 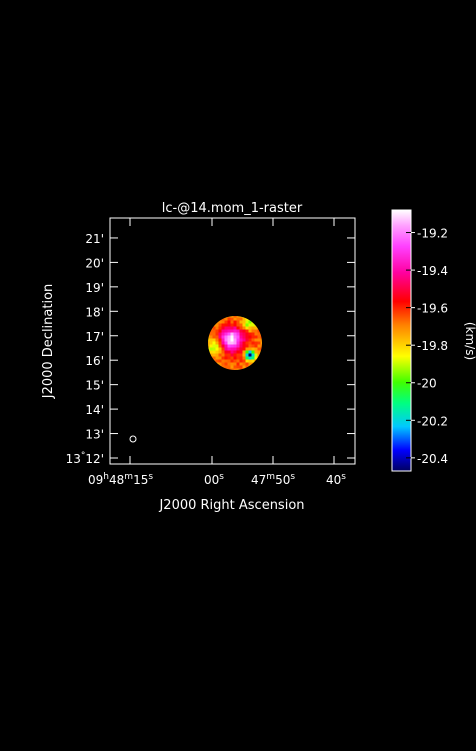 What do you see at coordinates (48, 342) in the screenshot?
I see `y-axis-title: J2000 Declination` at bounding box center [48, 342].